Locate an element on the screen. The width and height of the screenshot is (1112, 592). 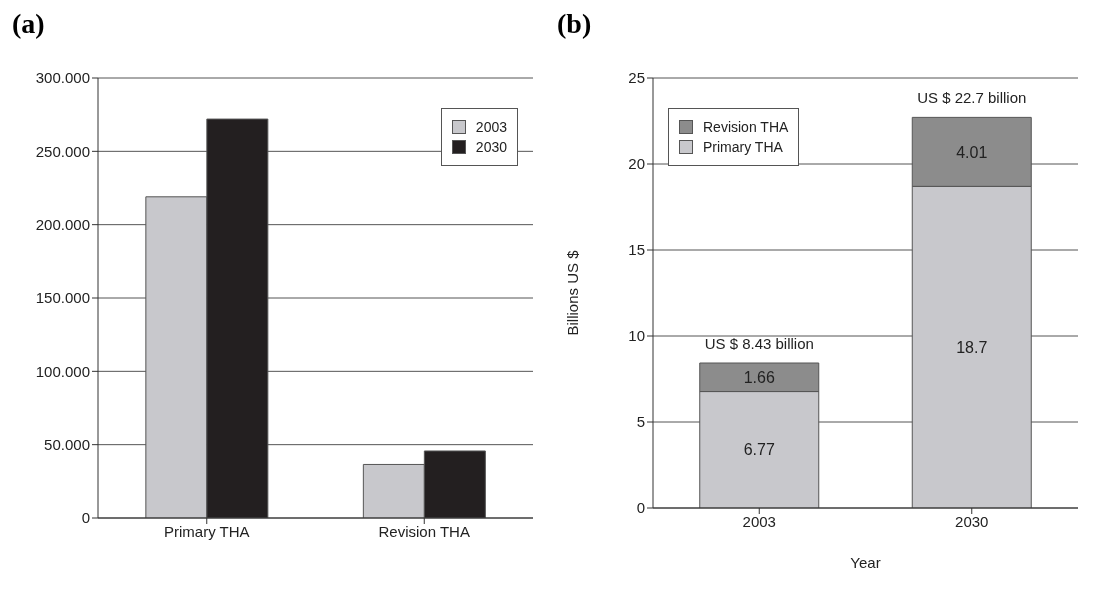
x-tick-label: 2003 is located at coordinates (759, 521).